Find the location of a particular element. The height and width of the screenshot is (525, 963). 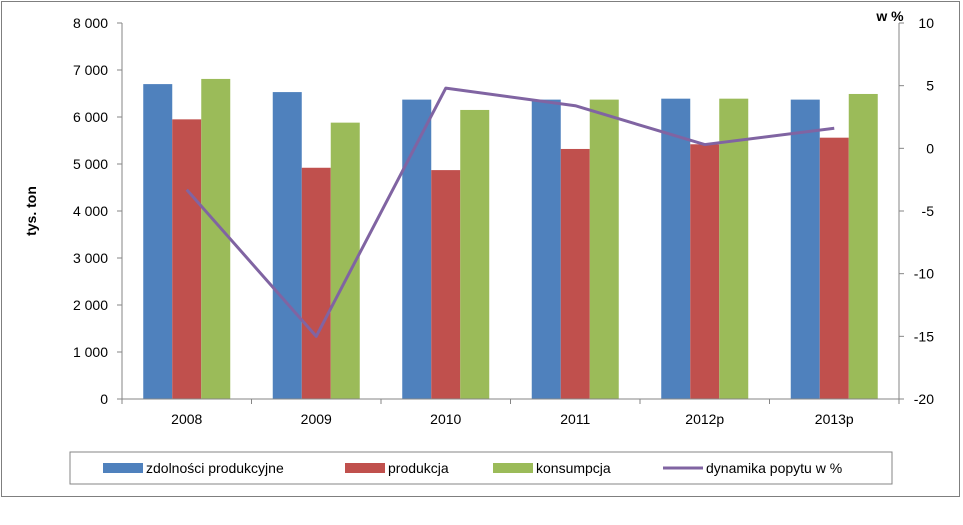

y2-tick-label: -15 is located at coordinates (924, 336).